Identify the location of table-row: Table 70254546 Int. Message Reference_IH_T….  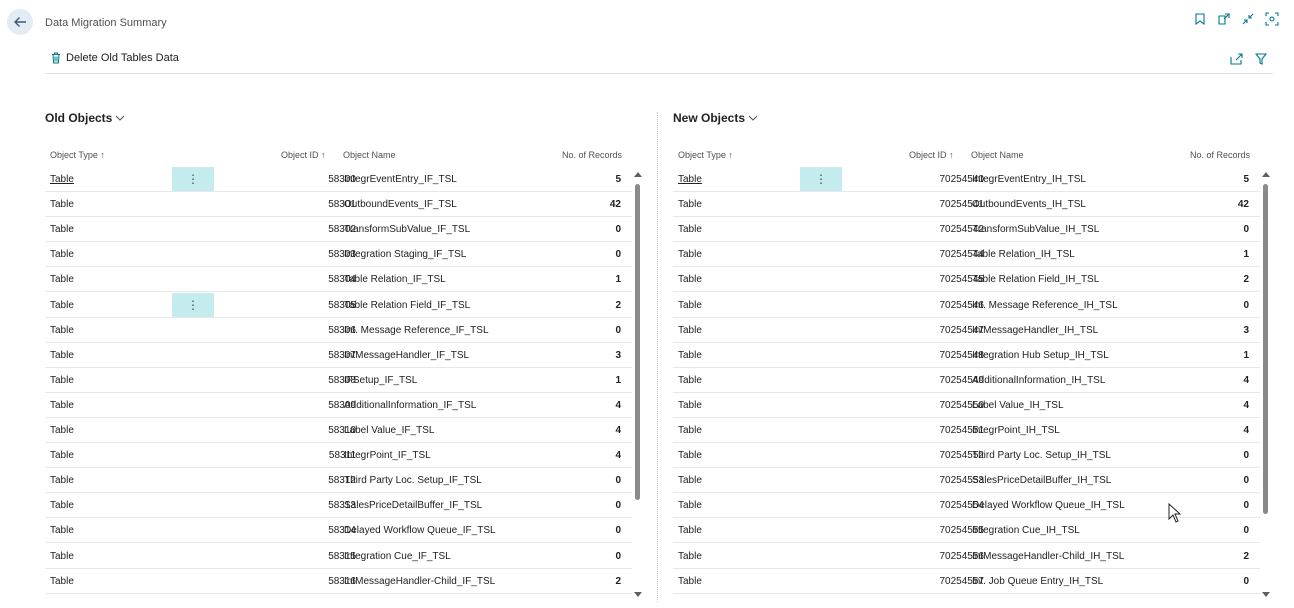
(966, 305).